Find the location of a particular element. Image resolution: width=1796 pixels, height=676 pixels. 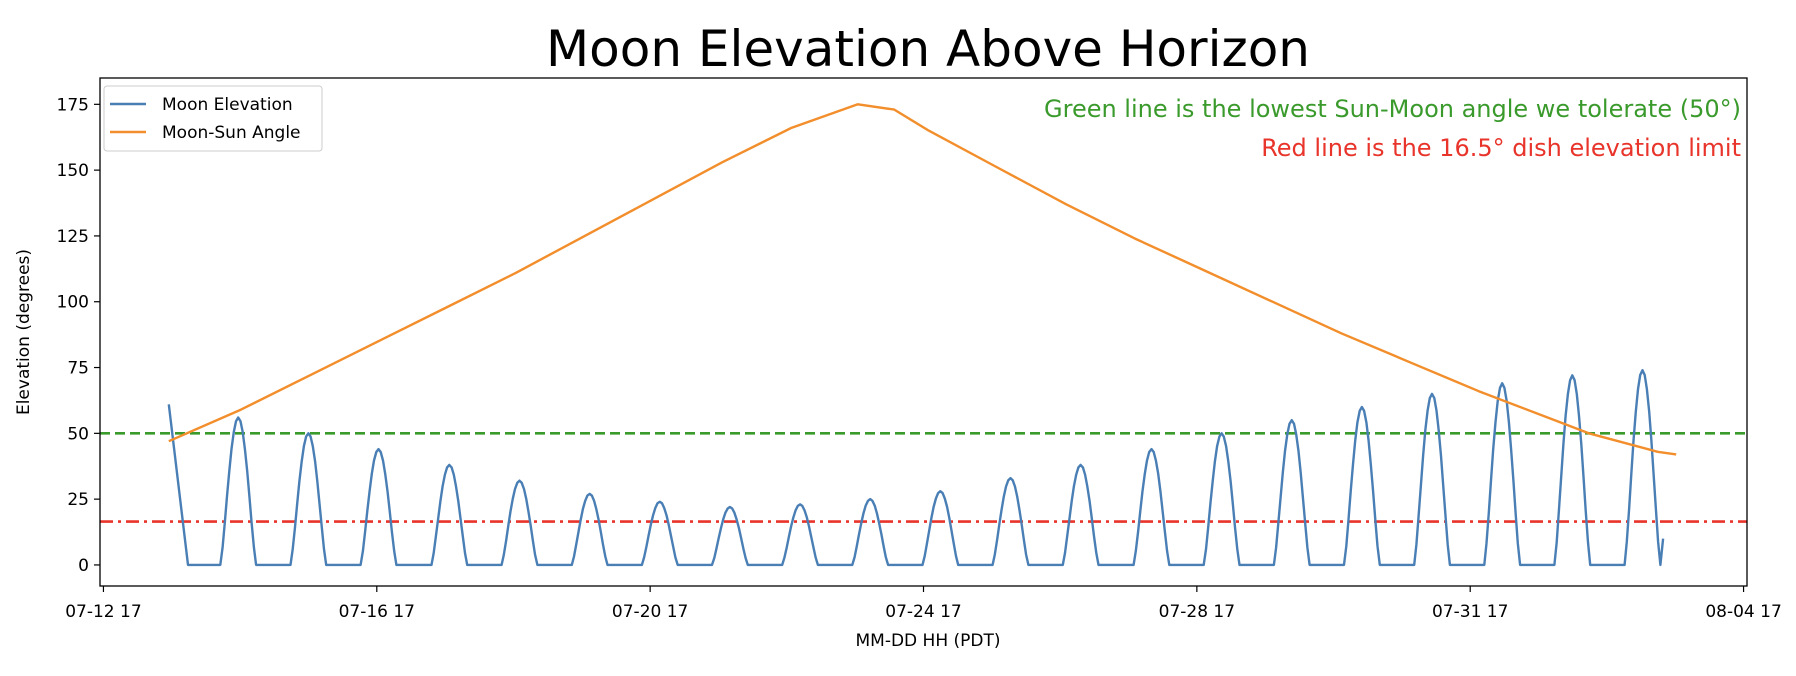

x-tick-label: 07-24 17 is located at coordinates (923, 612).